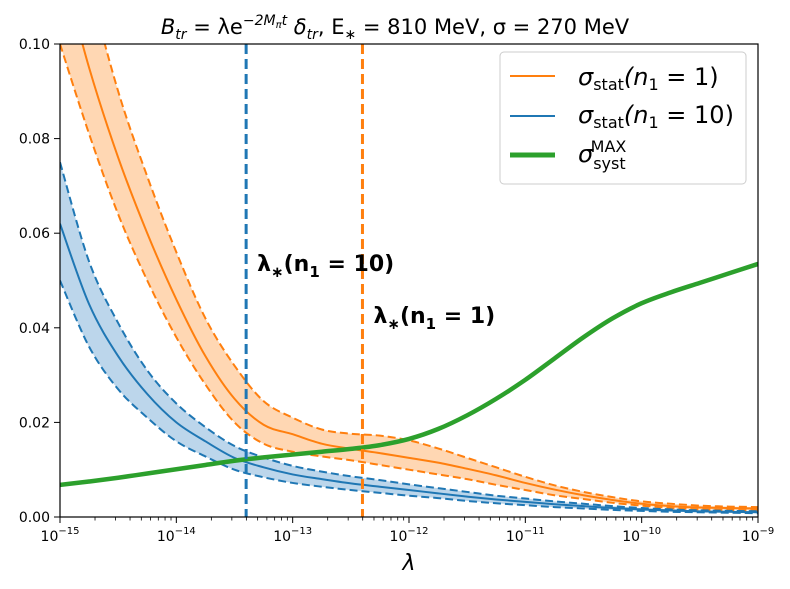 This screenshot has width=790, height=589. Describe the element at coordinates (656, 116) in the screenshot. I see `legend-label-n10: σstat(n1 = 10)` at that location.